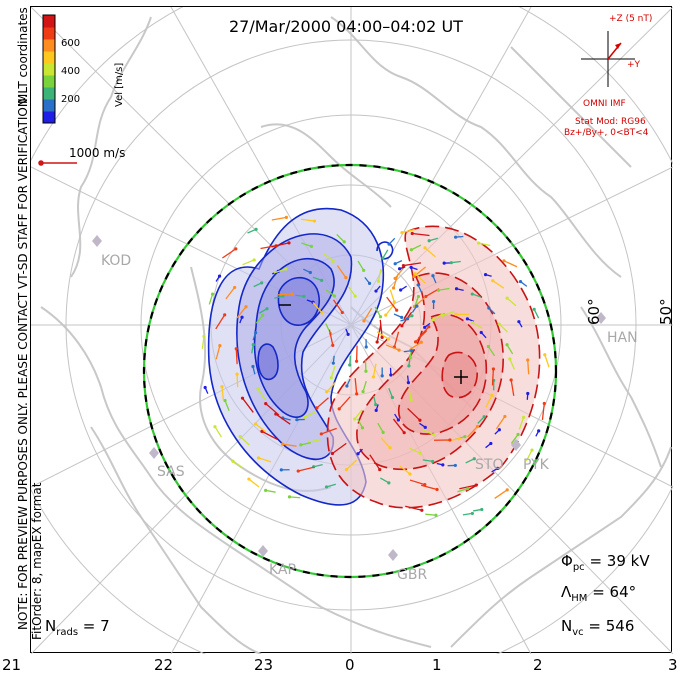  What do you see at coordinates (608, 59) in the screenshot?
I see `imf-dial` at bounding box center [608, 59].